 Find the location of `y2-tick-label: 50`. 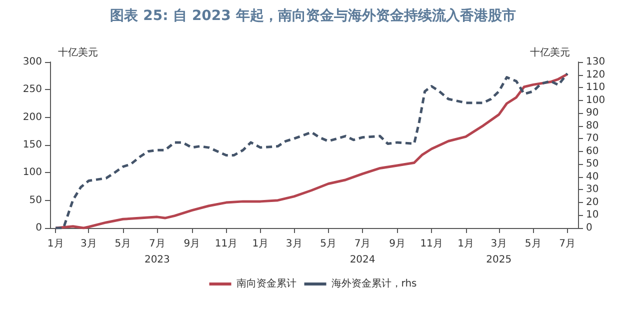

y2-tick-label: 50 is located at coordinates (592, 164).